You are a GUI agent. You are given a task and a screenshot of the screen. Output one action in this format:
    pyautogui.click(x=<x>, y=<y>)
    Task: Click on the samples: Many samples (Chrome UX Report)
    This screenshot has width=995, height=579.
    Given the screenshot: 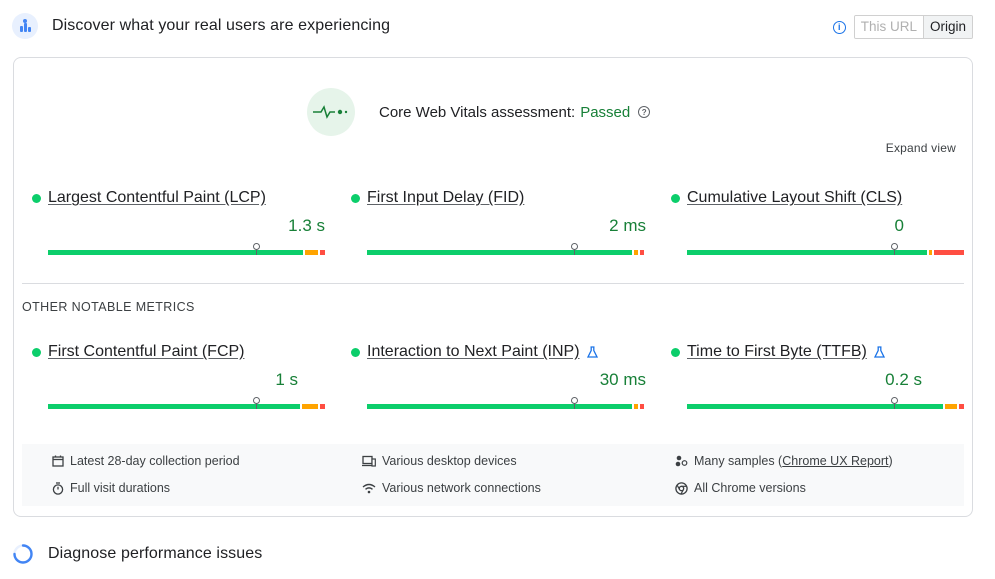 What is the action you would take?
    pyautogui.click(x=784, y=461)
    